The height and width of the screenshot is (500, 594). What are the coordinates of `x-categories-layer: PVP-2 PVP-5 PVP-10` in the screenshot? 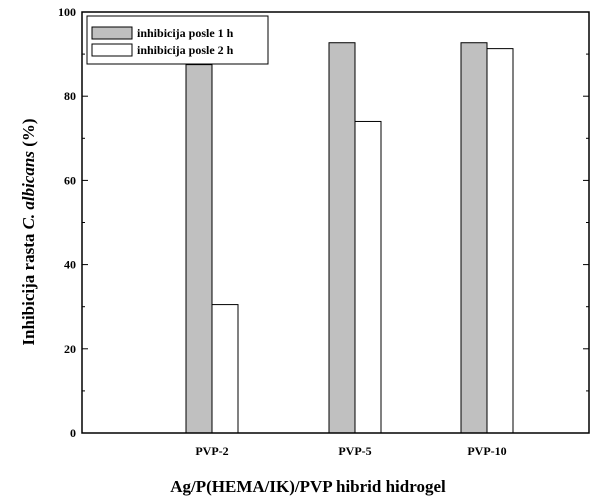 It's located at (351, 442).